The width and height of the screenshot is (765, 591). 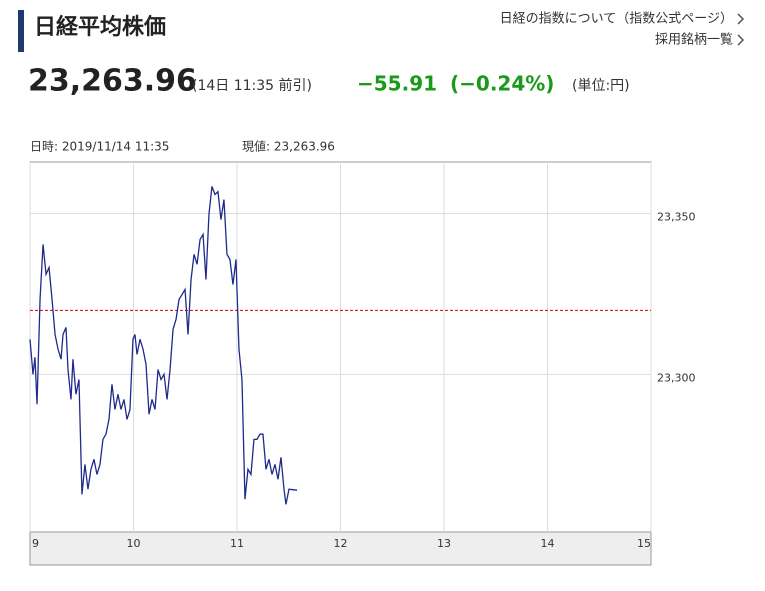 I want to click on constituents-link: 採用銘柄一覧, so click(x=694, y=40).